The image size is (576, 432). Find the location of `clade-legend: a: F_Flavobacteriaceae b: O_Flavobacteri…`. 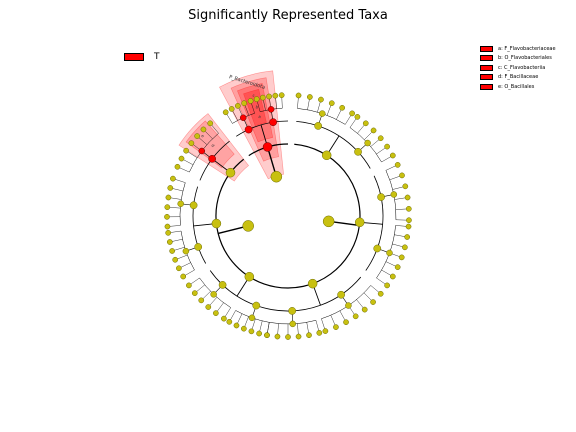

clade-legend: a: F_Flavobacteriaceae b: O_Flavobacteri… is located at coordinates (518, 68).